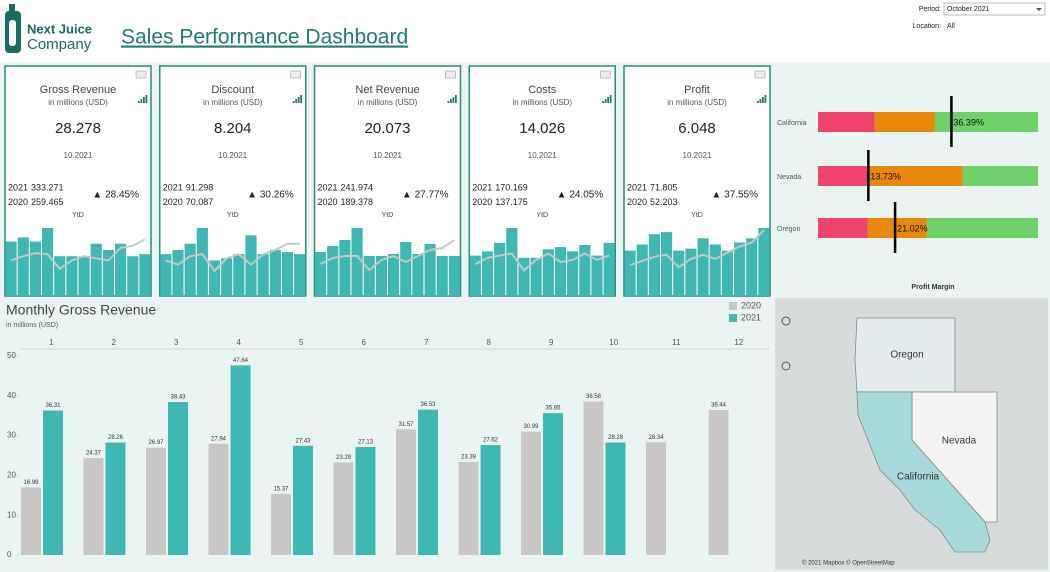  Describe the element at coordinates (733, 306) in the screenshot. I see `legend-swatch` at that location.